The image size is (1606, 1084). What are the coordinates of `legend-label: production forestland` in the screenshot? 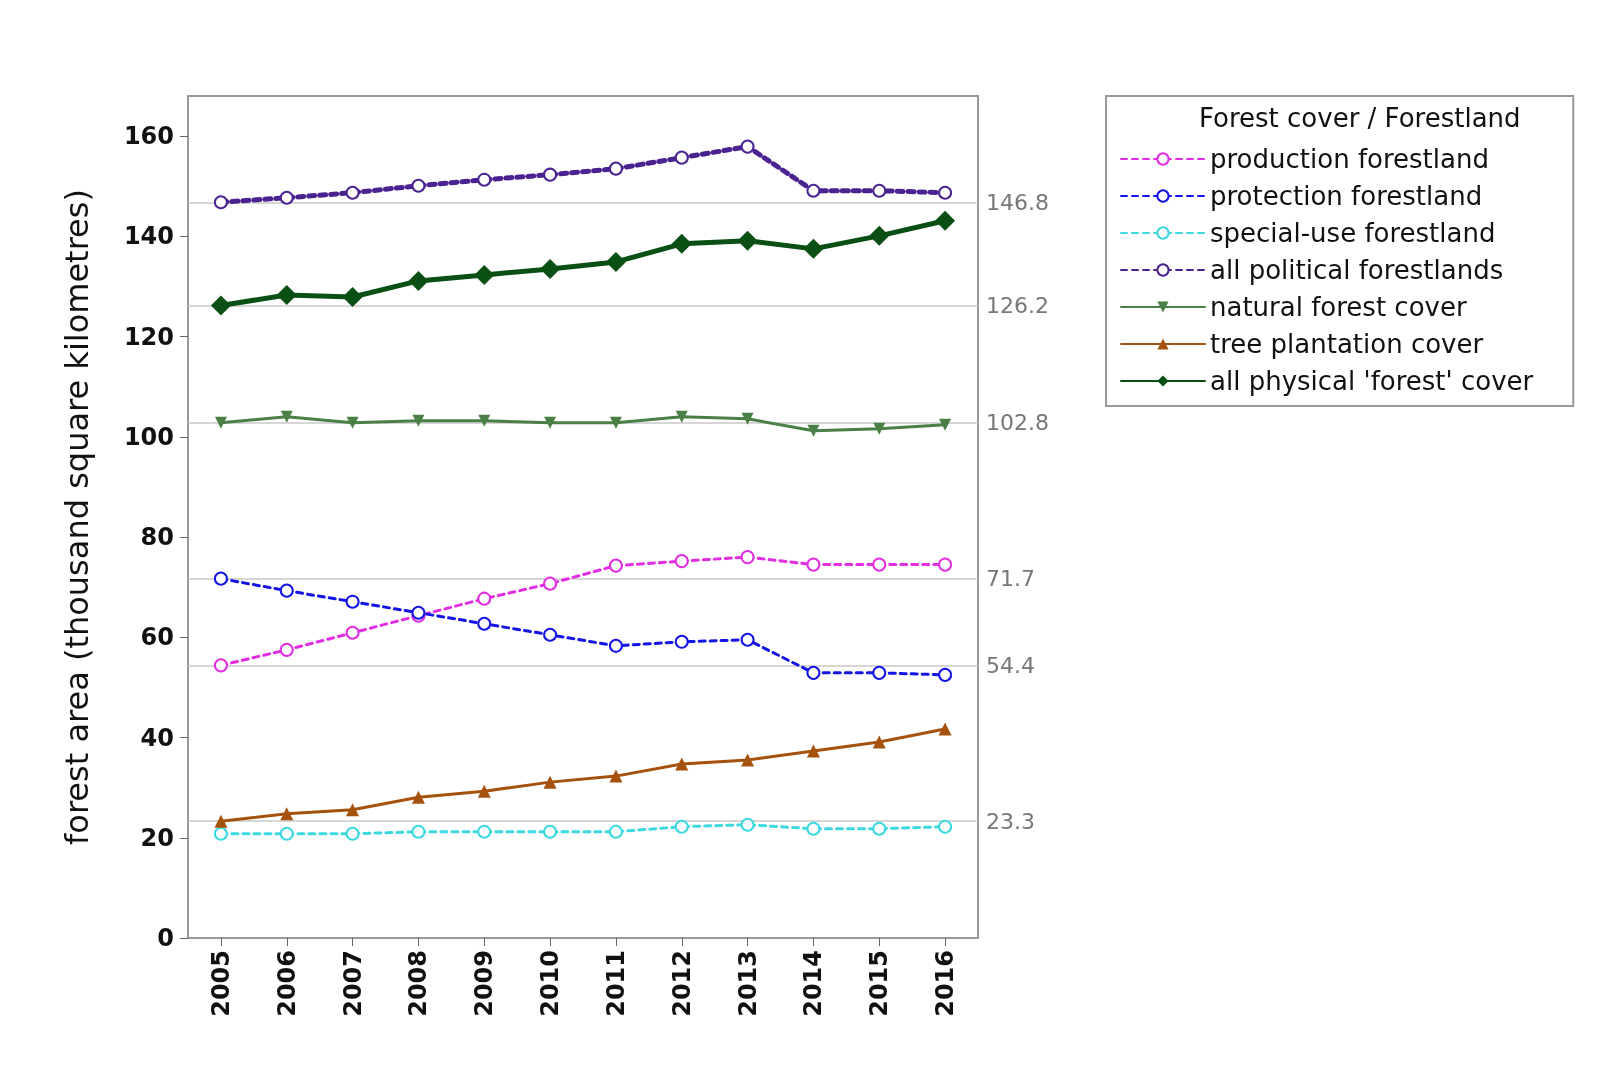 It's located at (1349, 159).